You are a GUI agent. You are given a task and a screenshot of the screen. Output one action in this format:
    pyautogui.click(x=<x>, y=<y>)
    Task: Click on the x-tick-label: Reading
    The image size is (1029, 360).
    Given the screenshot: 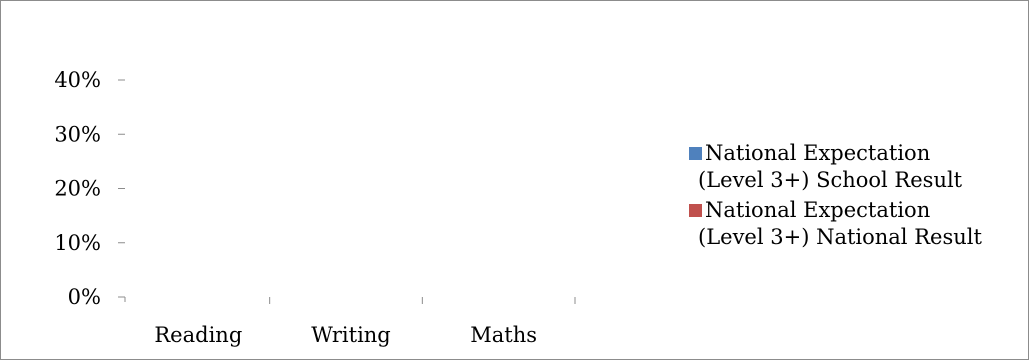 What is the action you would take?
    pyautogui.click(x=198, y=335)
    